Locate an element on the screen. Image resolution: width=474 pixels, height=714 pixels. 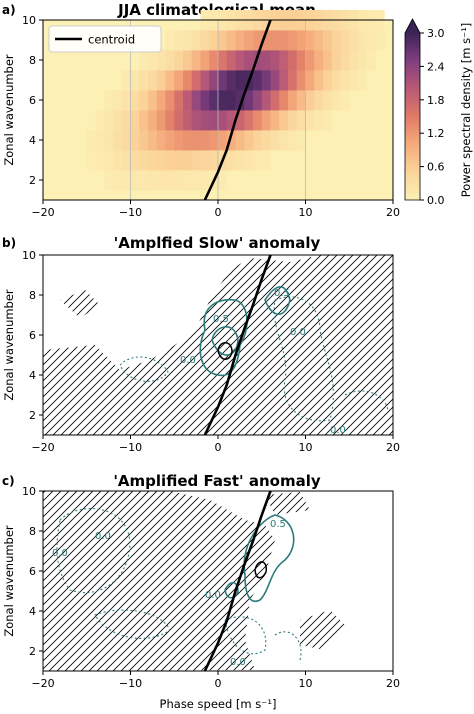
centroid-line is located at coordinates (237, 345).